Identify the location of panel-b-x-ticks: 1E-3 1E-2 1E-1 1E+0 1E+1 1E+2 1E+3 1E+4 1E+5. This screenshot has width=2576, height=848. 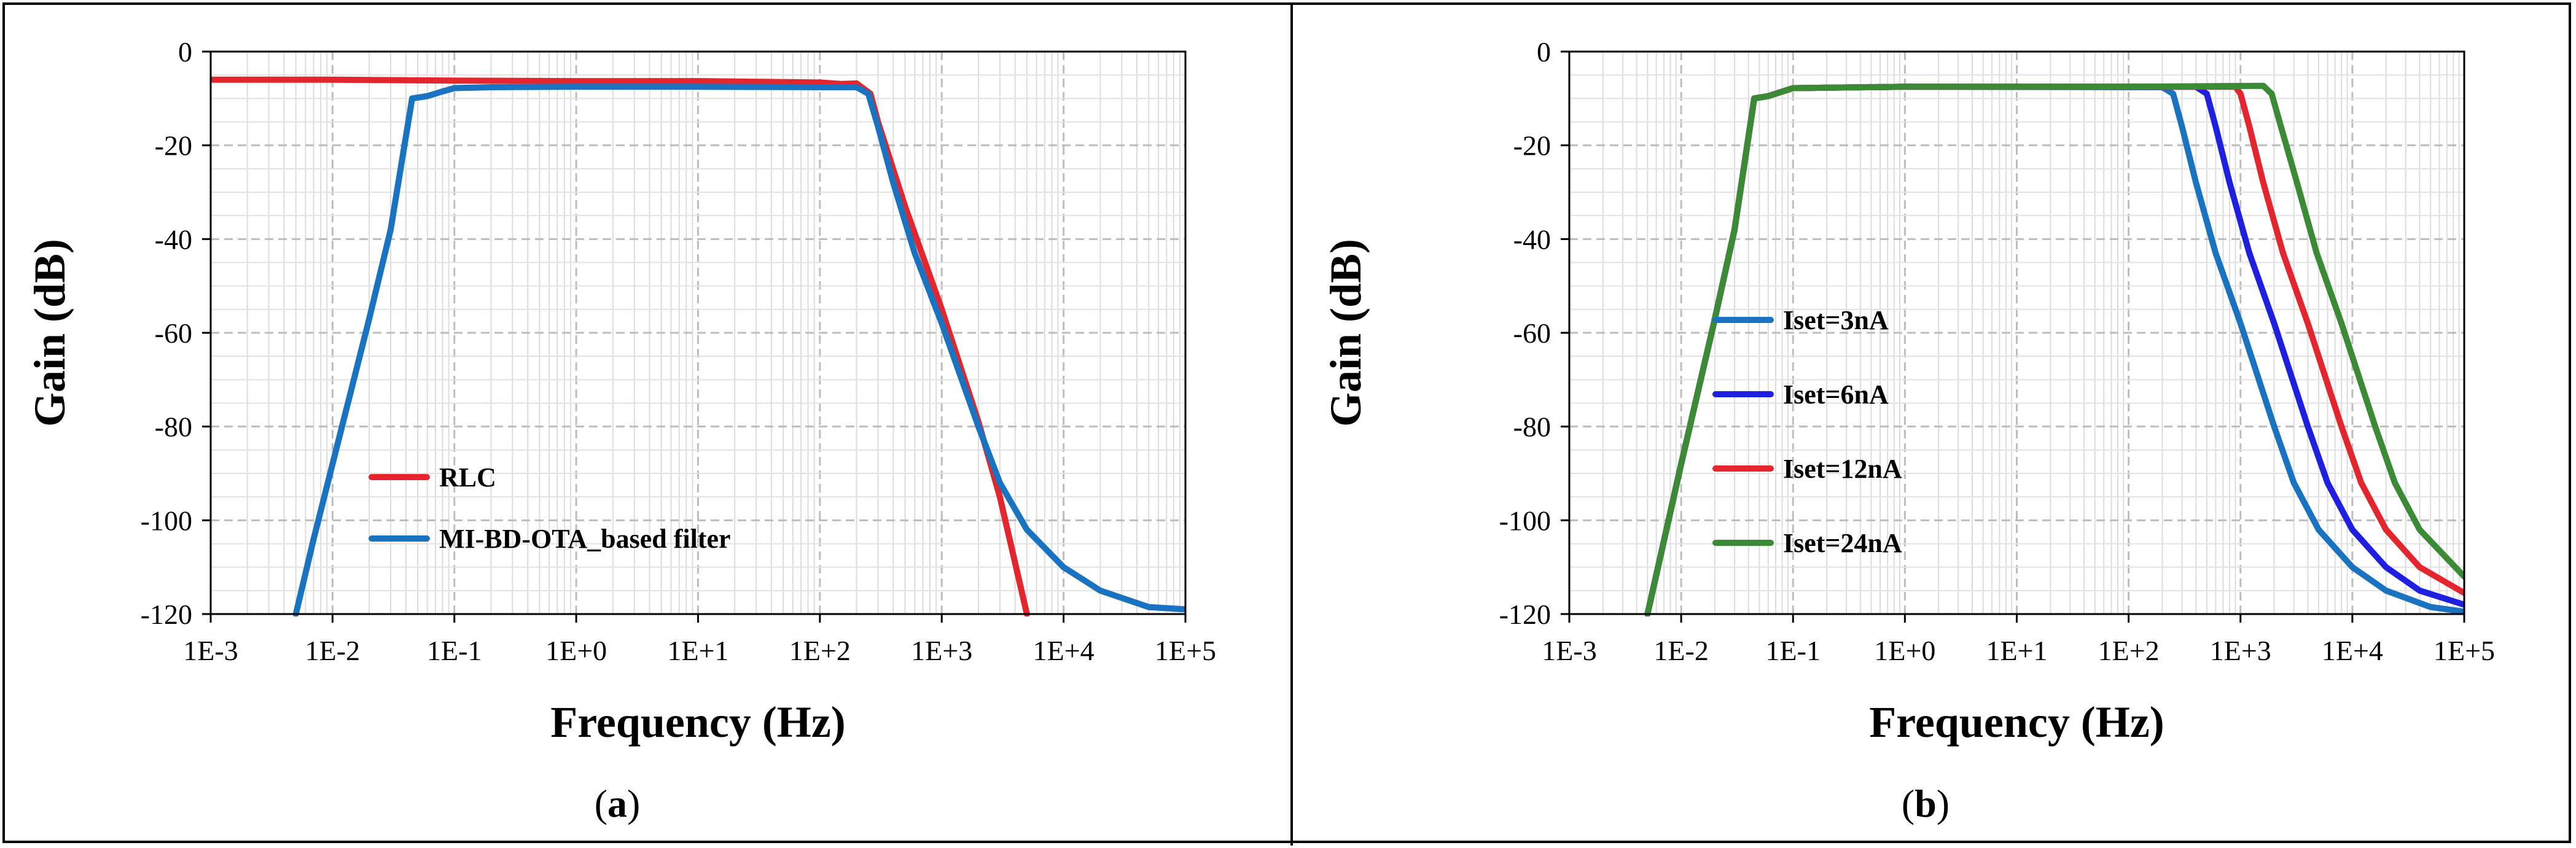
(2018, 640).